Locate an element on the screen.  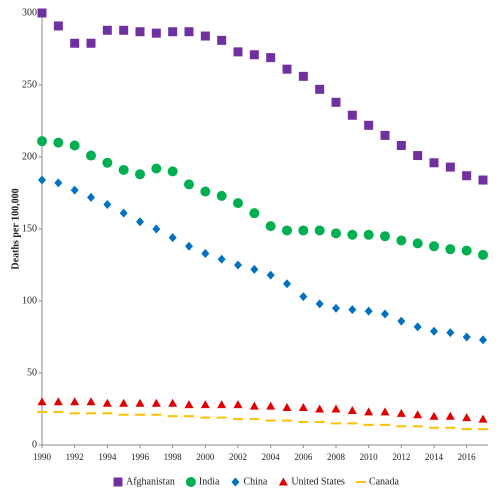
y-tick-label: 0 is located at coordinates (34, 444).